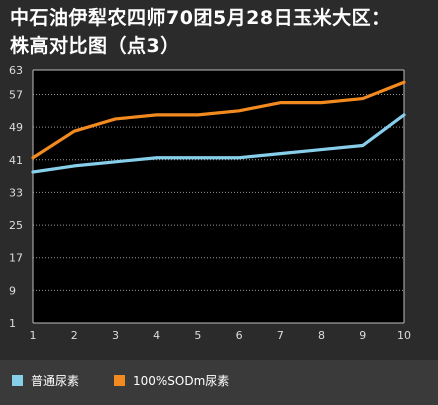 This screenshot has width=438, height=405. Describe the element at coordinates (95, 46) in the screenshot. I see `chart-title-line2: 株高对比图（点3）` at that location.